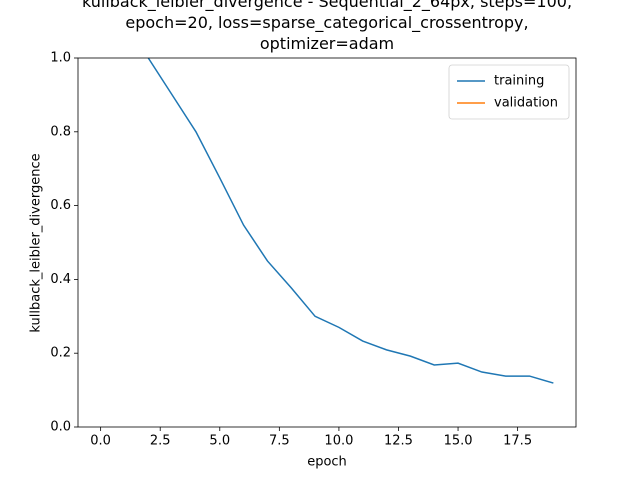 This screenshot has width=640, height=480. Describe the element at coordinates (60, 205) in the screenshot. I see `y-tick-label: 0.6` at that location.